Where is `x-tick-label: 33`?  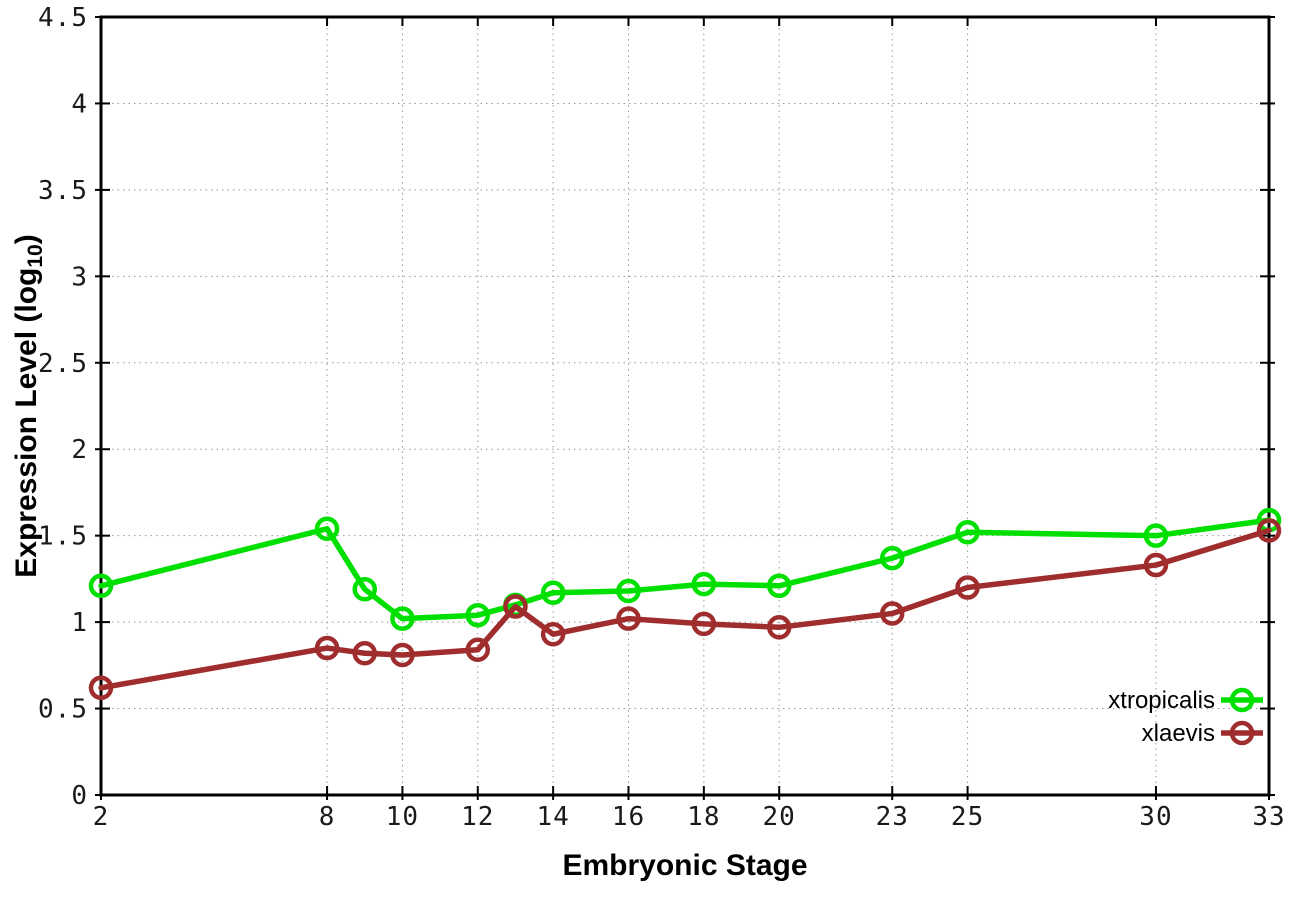 x-tick-label: 33 is located at coordinates (1268, 817).